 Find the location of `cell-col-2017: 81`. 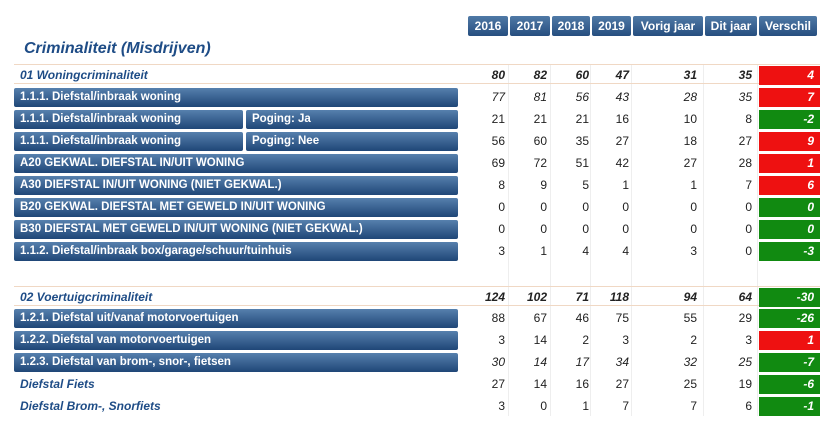

cell-col-2017: 81 is located at coordinates (540, 97).